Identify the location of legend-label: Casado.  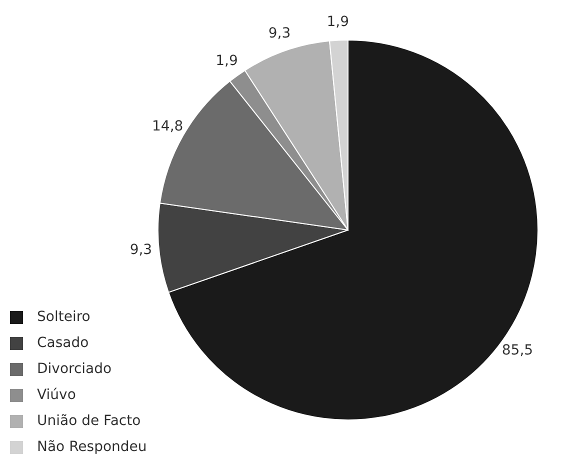
(63, 343).